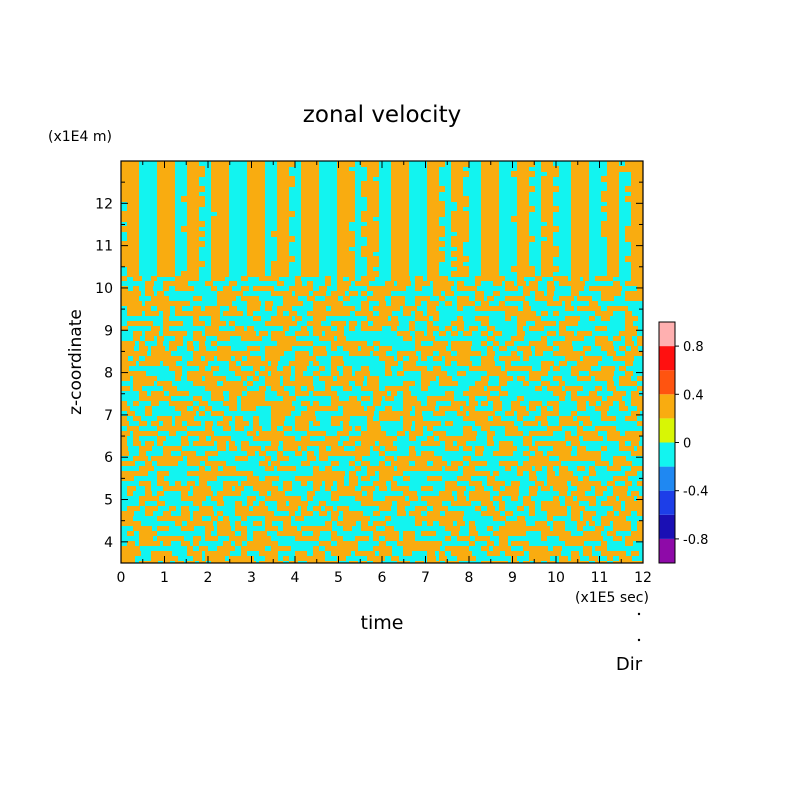 This screenshot has width=804, height=804. Describe the element at coordinates (639, 614) in the screenshot. I see `footer-dot` at that location.